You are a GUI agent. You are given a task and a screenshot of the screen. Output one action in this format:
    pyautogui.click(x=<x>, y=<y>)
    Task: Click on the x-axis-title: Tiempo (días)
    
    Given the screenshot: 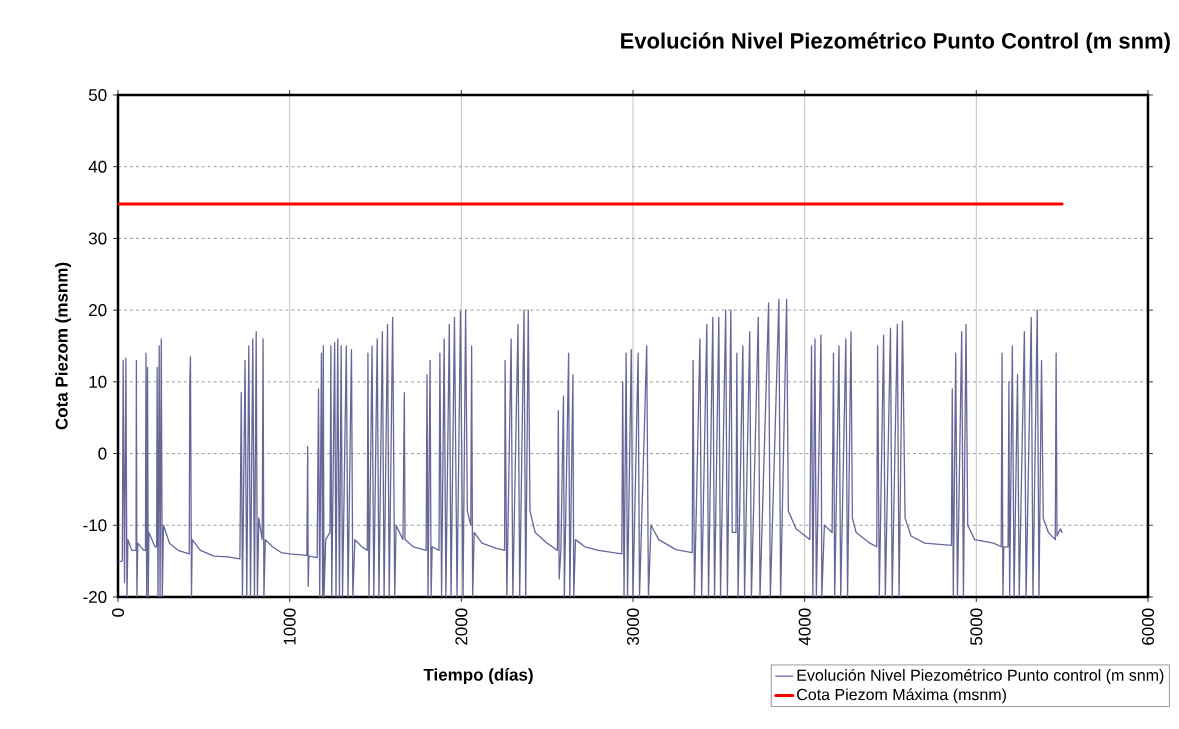 What is the action you would take?
    pyautogui.click(x=478, y=676)
    